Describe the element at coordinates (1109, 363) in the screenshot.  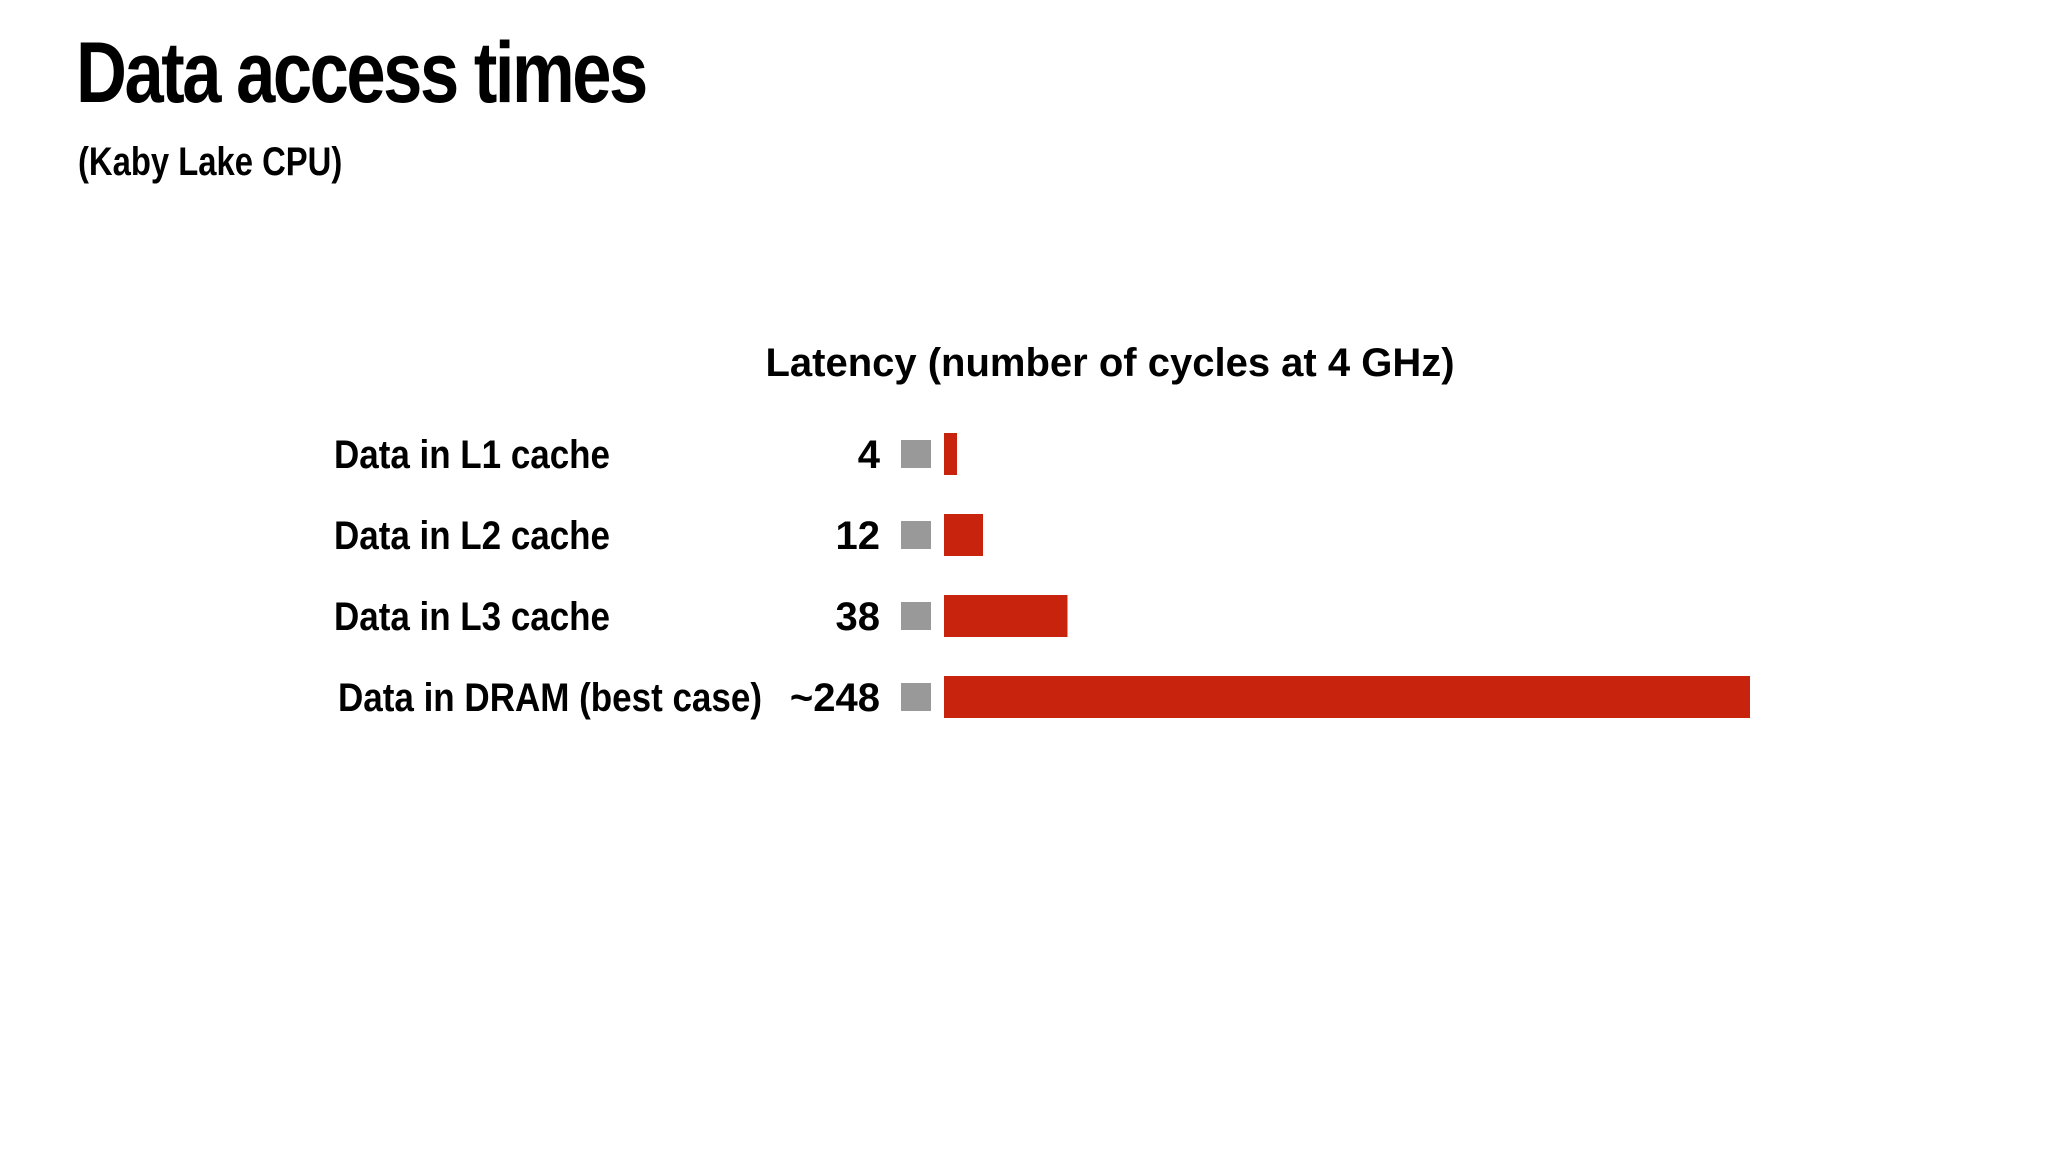
I see `chart-title: Latency (number of cycles at 4 GHz)` at that location.